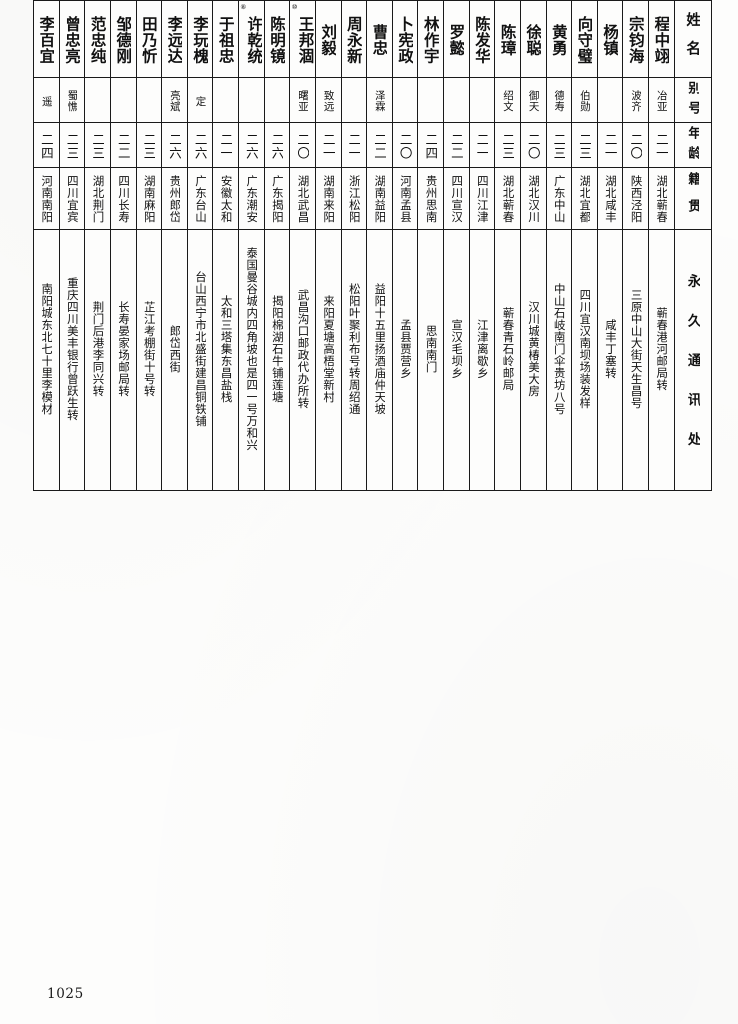 The image size is (738, 1024). Describe the element at coordinates (123, 198) in the screenshot. I see `cell-origin: 四川长寿` at that location.